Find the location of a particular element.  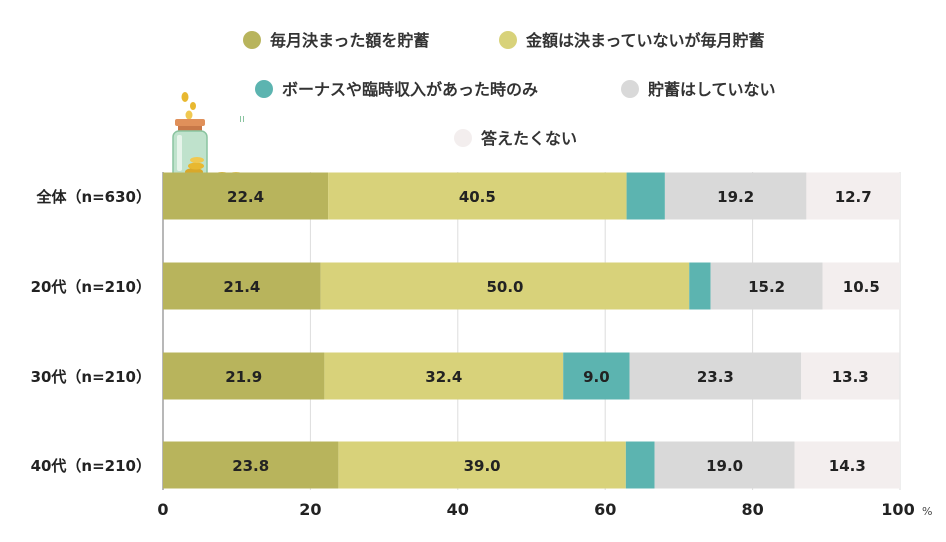

data-label: 19.2 is located at coordinates (735, 197).